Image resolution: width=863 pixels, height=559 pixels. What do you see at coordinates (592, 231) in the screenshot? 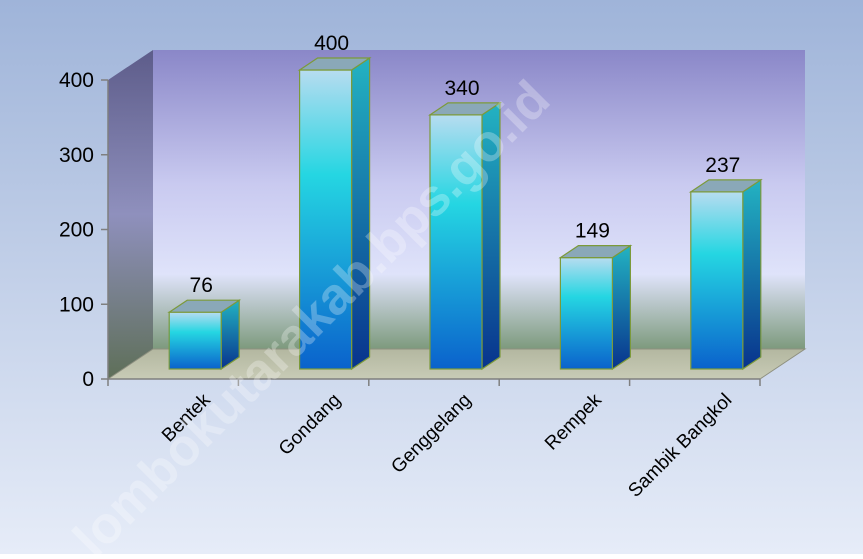
I see `data-label: 149` at bounding box center [592, 231].